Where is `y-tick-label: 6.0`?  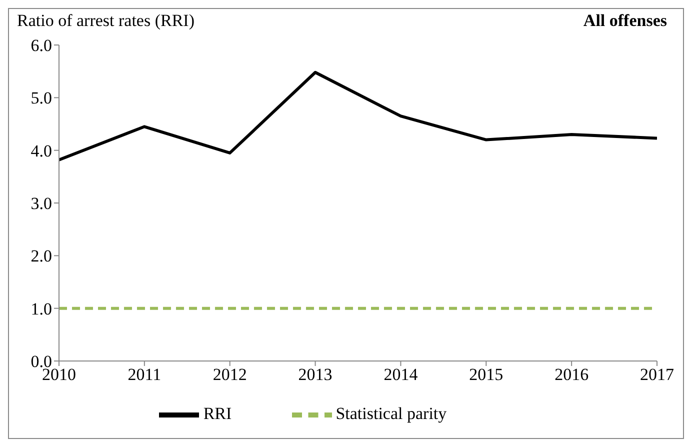 y-tick-label: 6.0 is located at coordinates (41, 46).